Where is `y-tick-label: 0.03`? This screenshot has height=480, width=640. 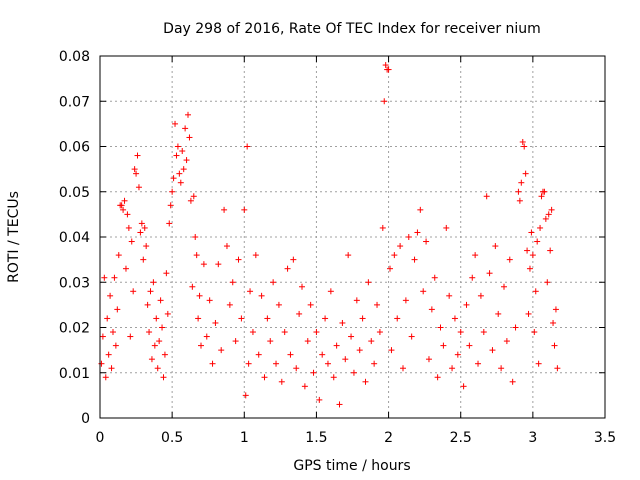
y-tick-label: 0.03 is located at coordinates (74, 283).